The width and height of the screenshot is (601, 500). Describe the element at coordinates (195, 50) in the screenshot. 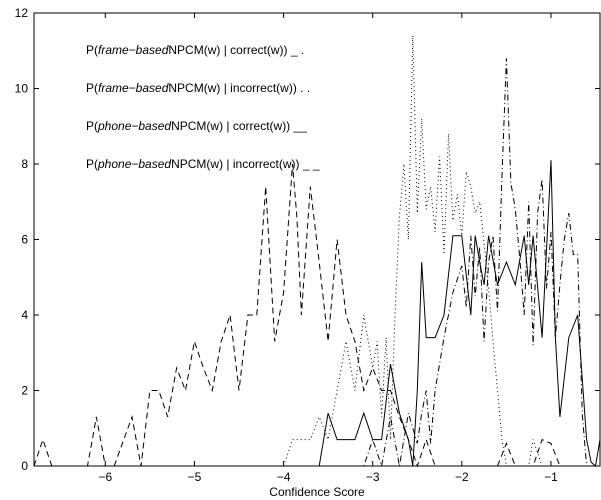

I see `legend-entry: P(frame−basedNPCM(w) | correct(w)) _ .` at that location.